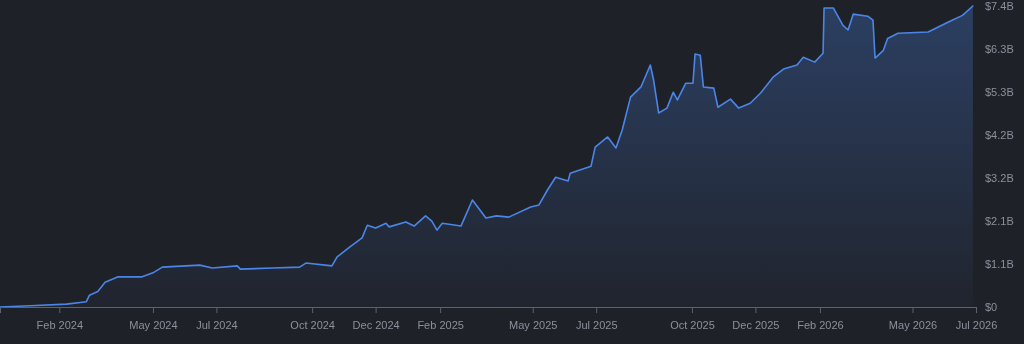 This screenshot has width=1024, height=344. I want to click on y-tick-label: $4.2B, so click(999, 135).